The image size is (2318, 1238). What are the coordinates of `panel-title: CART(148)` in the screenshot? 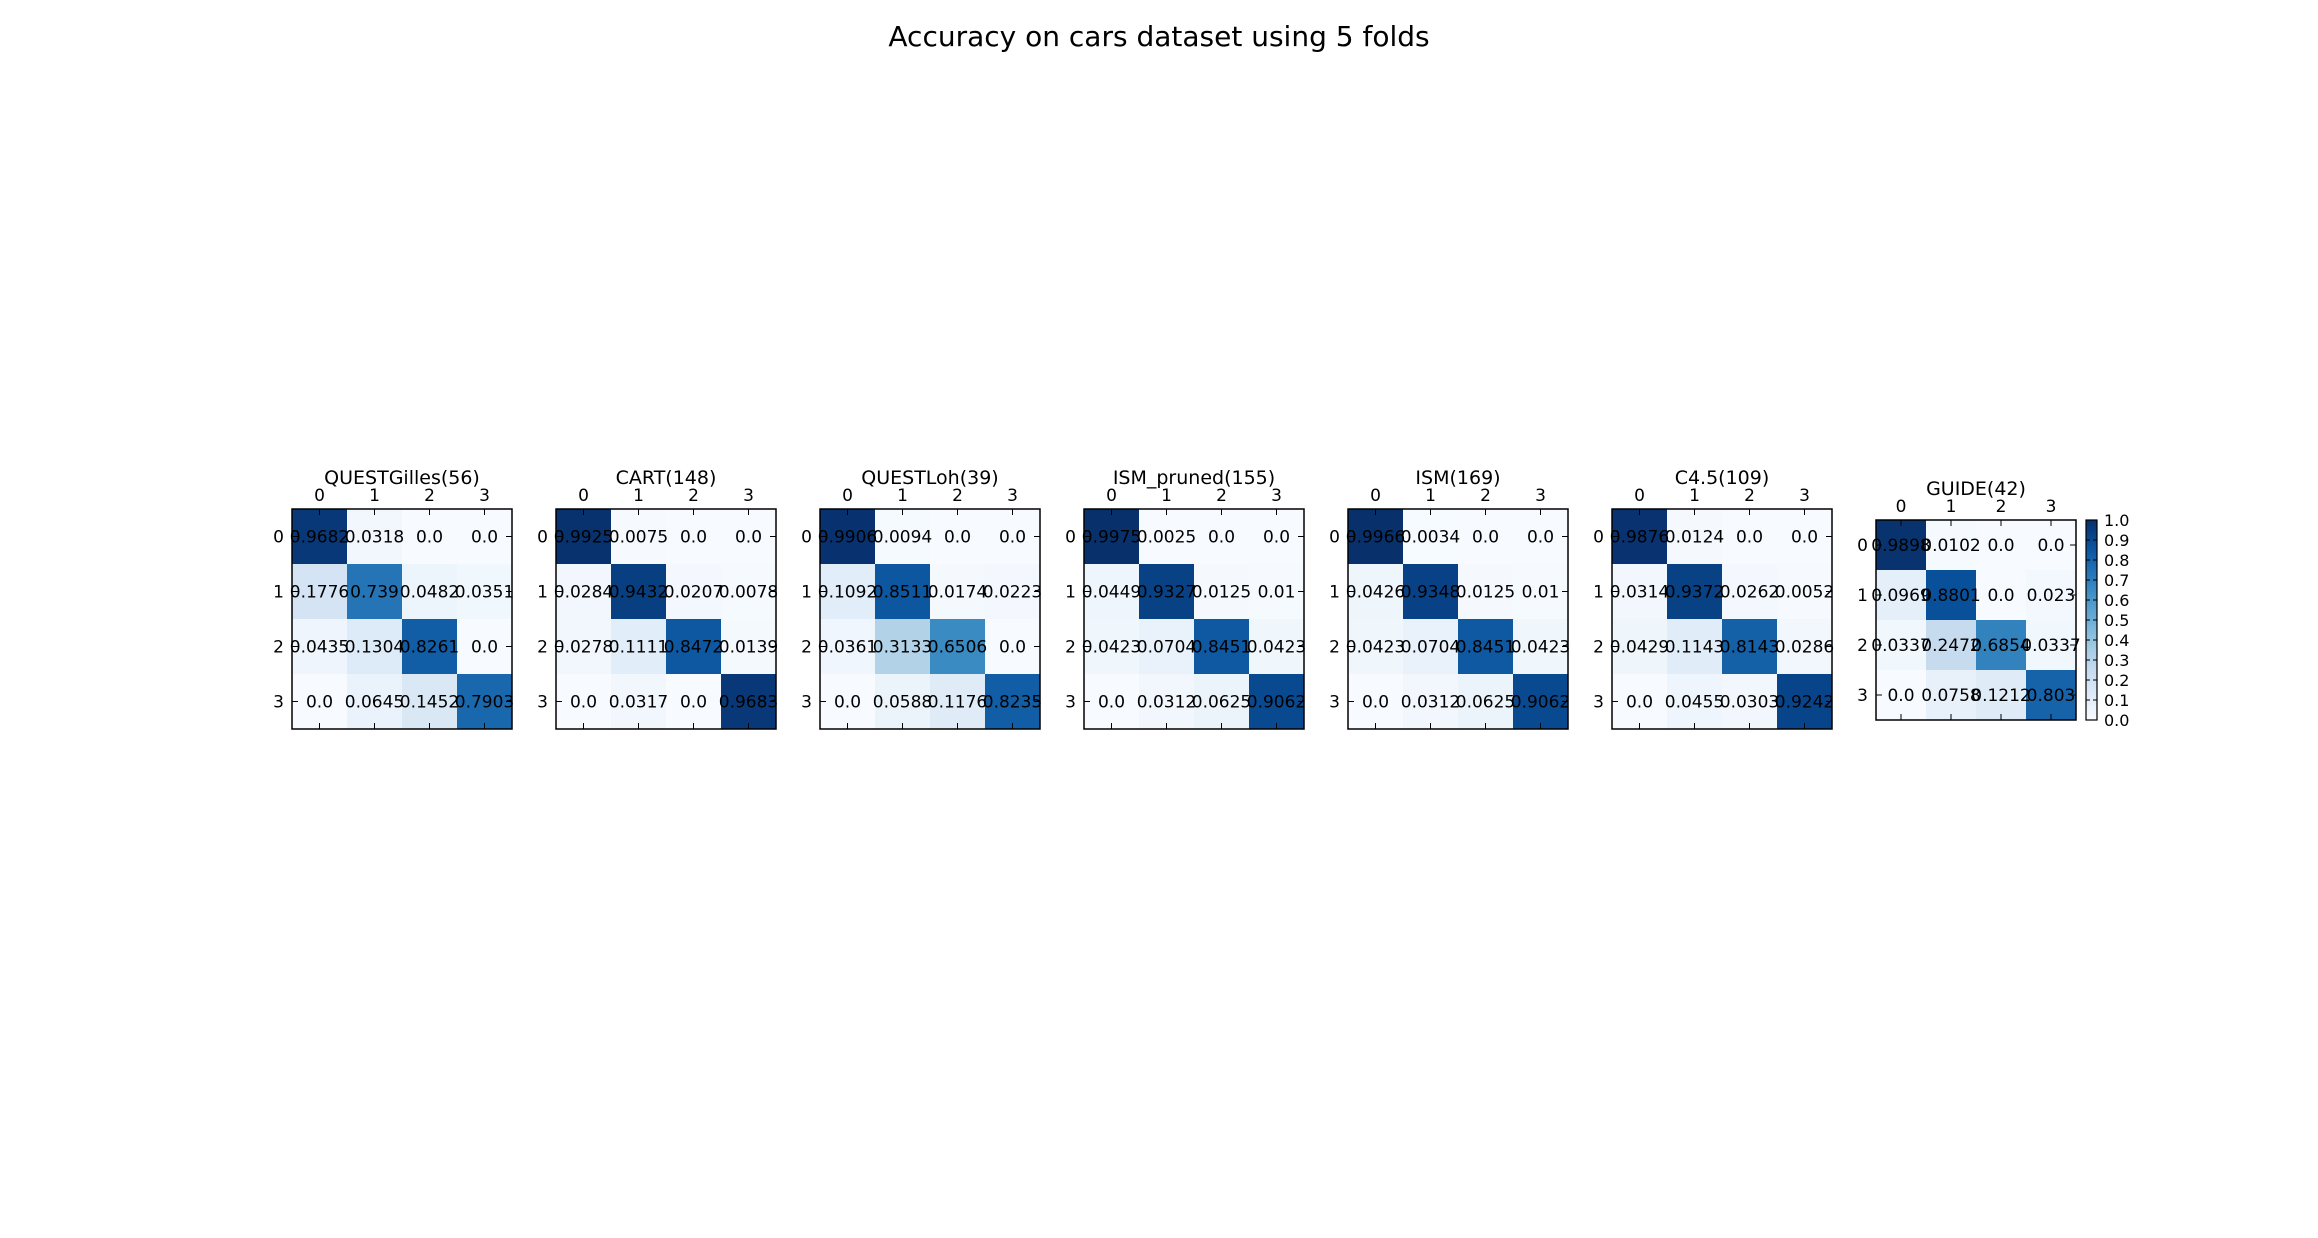 It's located at (666, 478).